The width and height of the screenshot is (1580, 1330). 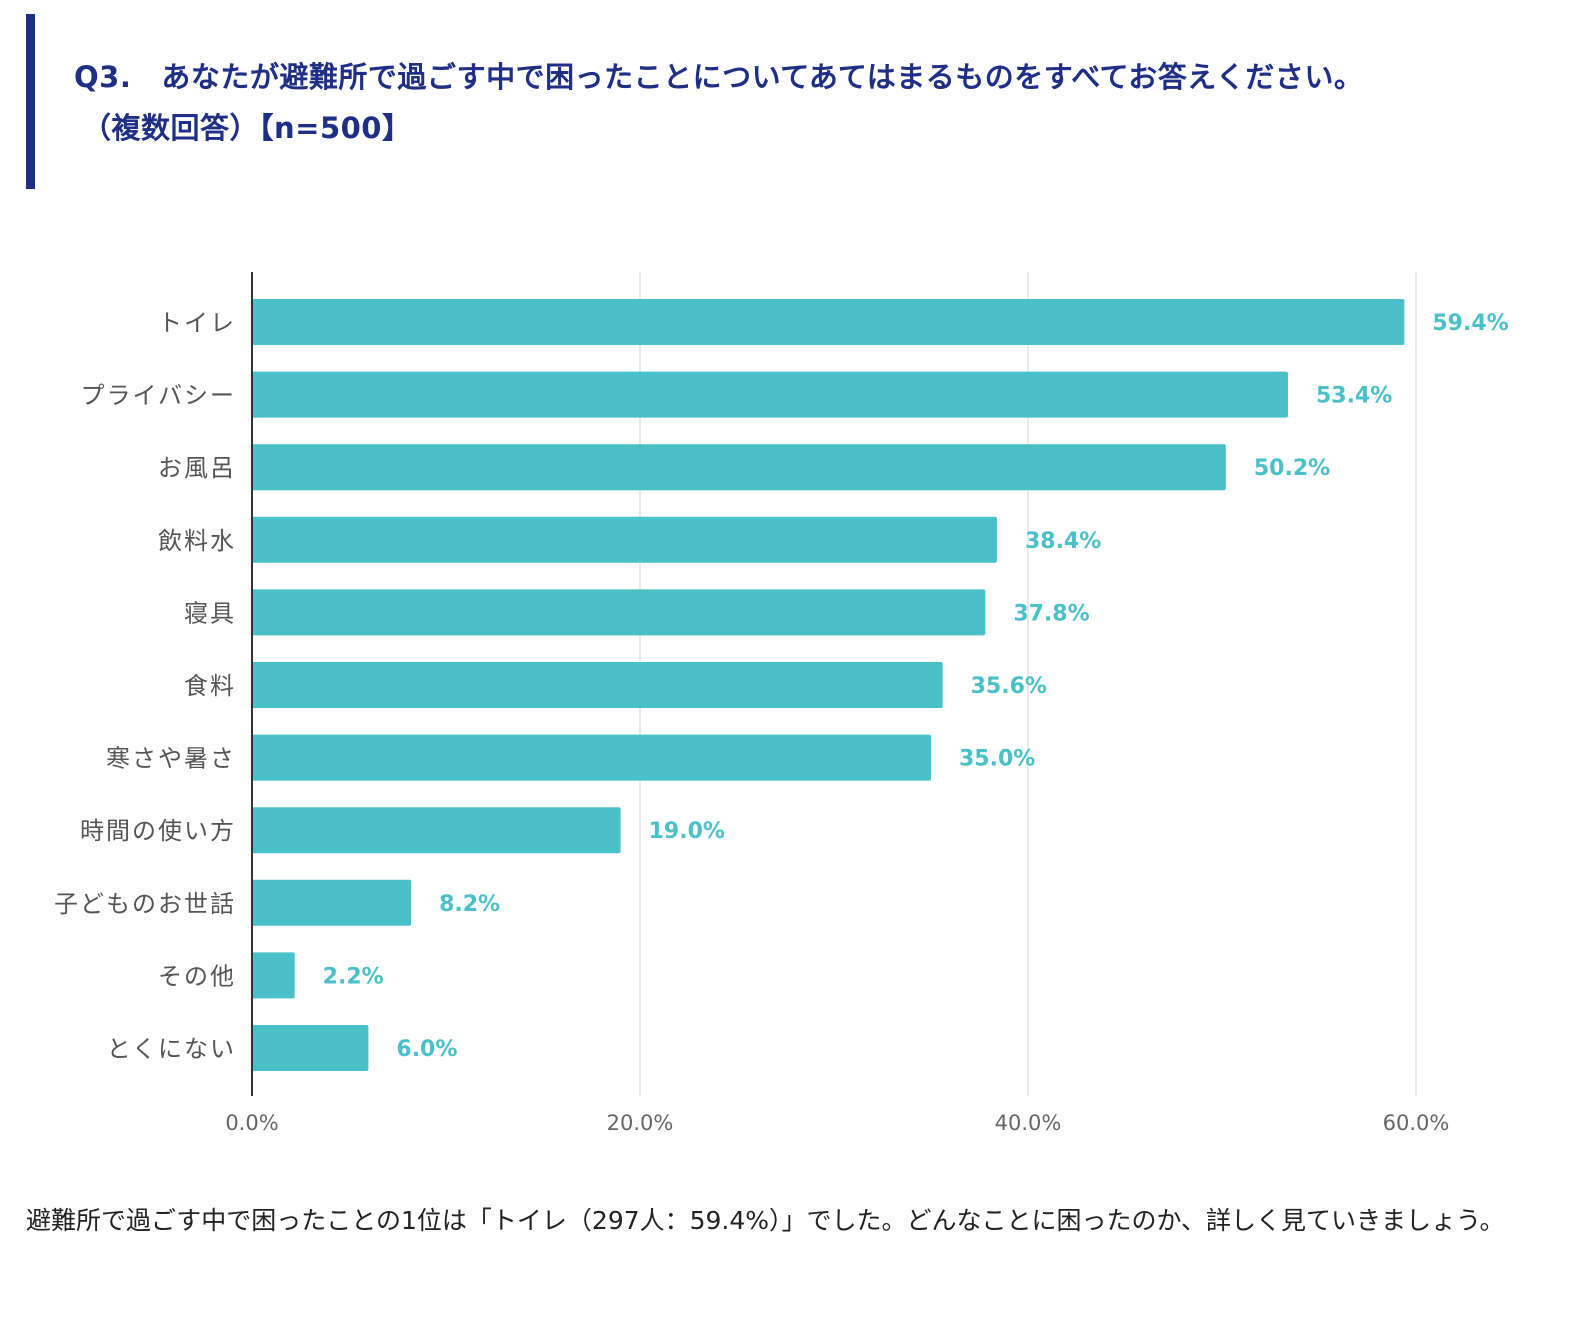 I want to click on category-label: お風呂, so click(x=197, y=468).